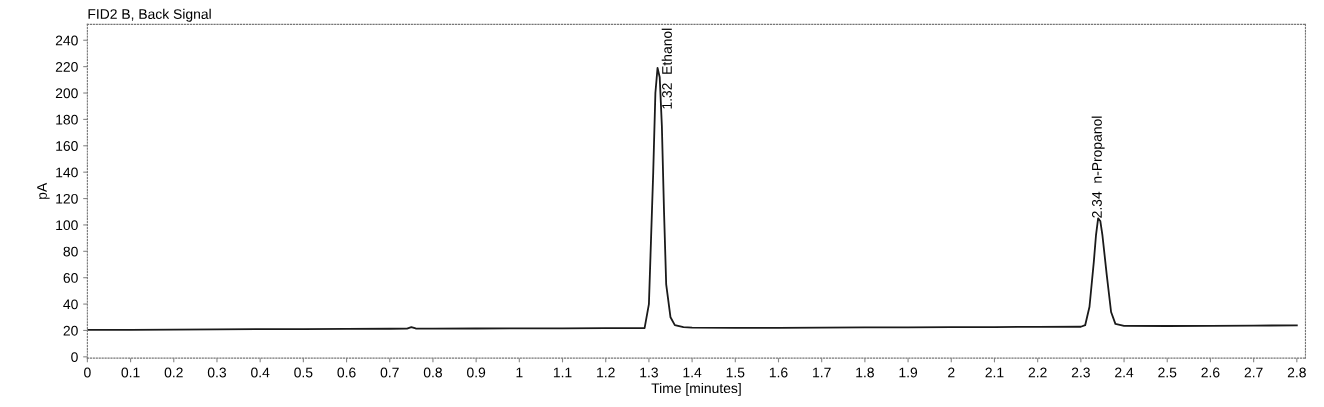  What do you see at coordinates (606, 372) in the screenshot?
I see `x-tick-label: 1.2` at bounding box center [606, 372].